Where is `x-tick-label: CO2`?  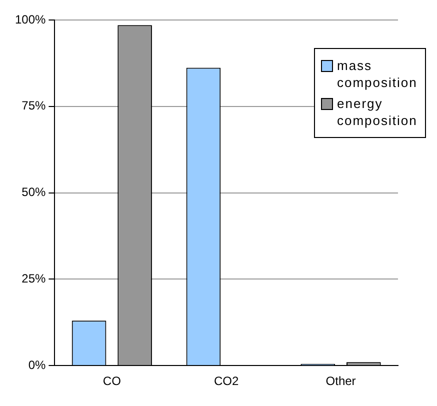
x-tick-label: CO2 is located at coordinates (226, 381).